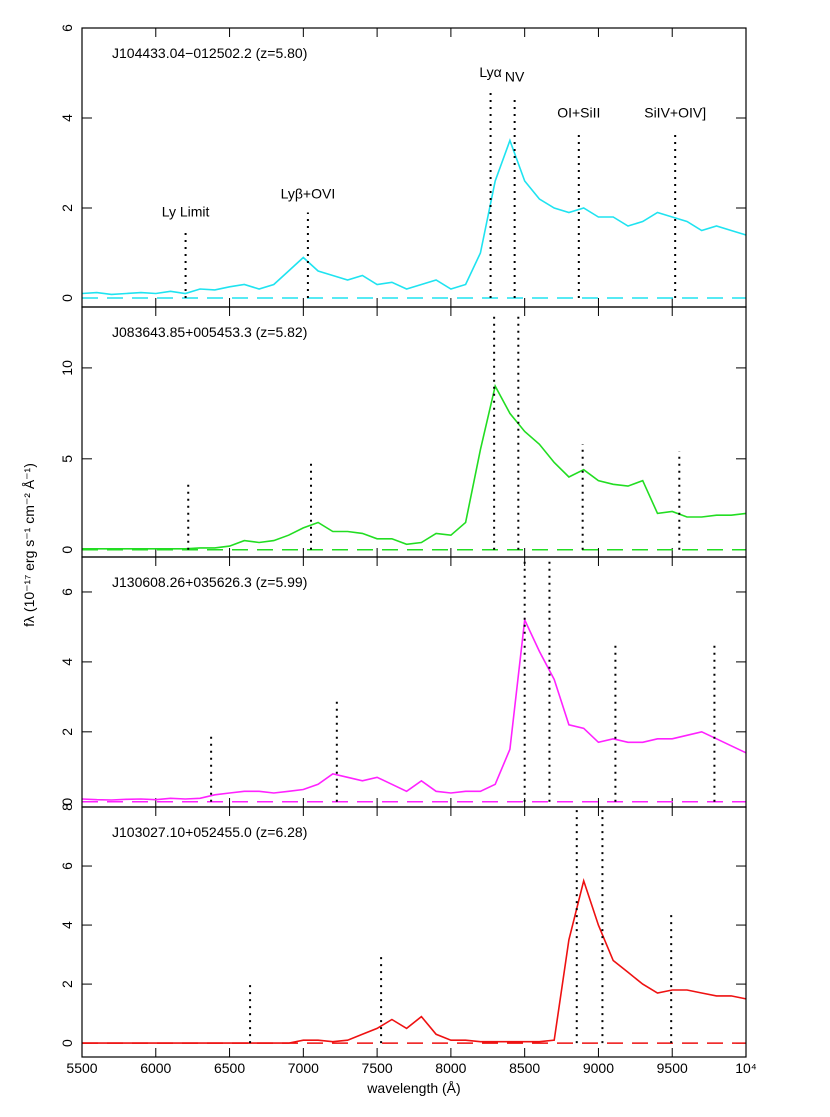 This screenshot has width=830, height=1117. I want to click on line-label: Lyα, so click(490, 72).